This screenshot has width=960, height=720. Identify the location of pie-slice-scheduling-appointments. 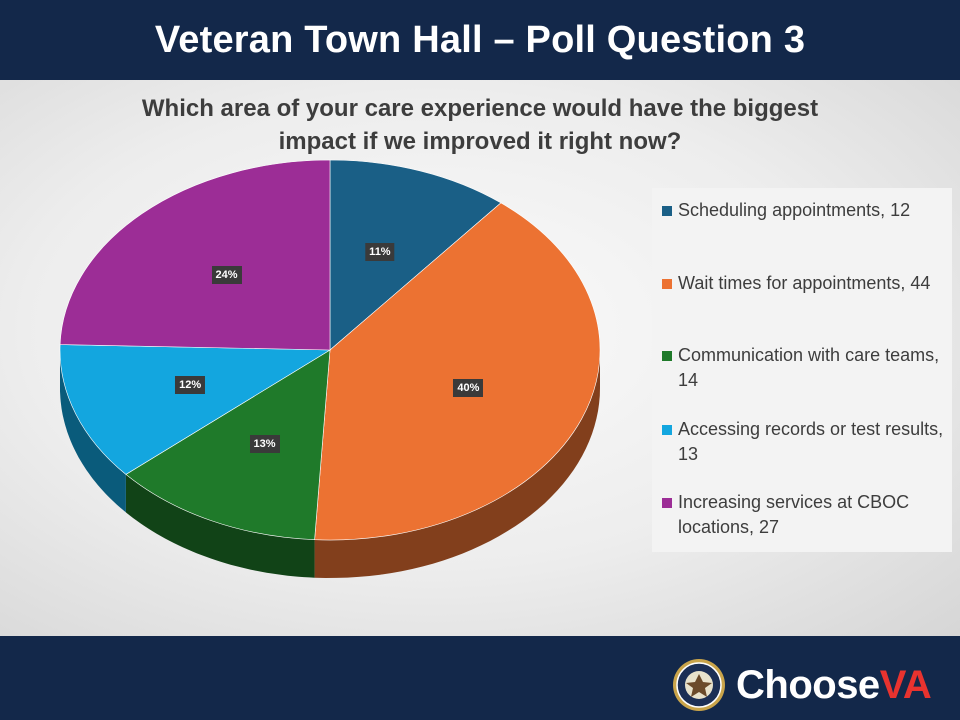
(415, 255).